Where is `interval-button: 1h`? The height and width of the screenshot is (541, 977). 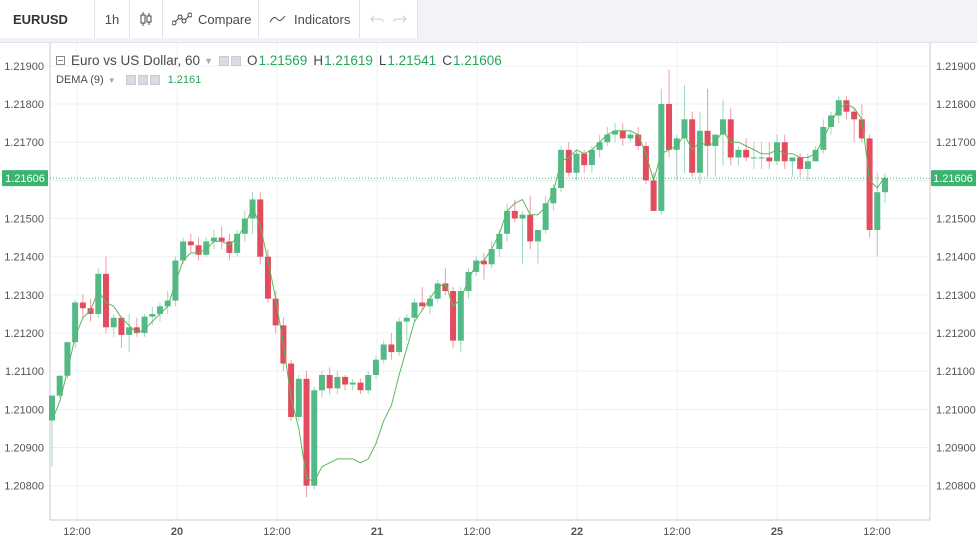
interval-button: 1h is located at coordinates (112, 19).